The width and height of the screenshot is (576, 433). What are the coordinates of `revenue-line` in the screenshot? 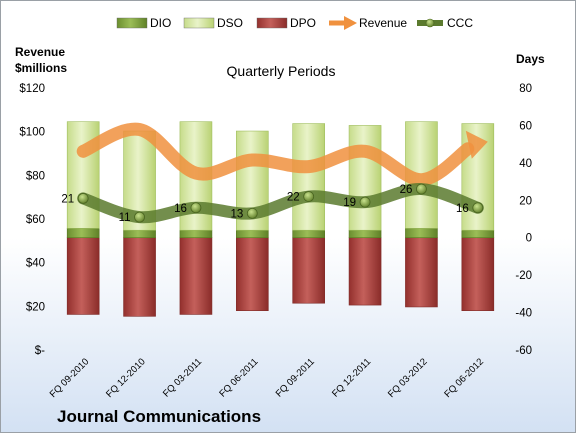 It's located at (275, 154).